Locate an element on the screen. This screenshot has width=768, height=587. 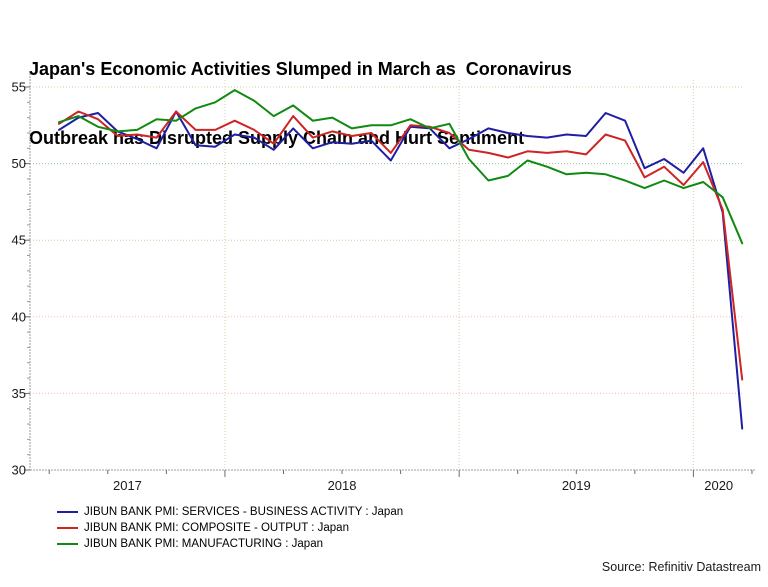
x-year-label: 2020 is located at coordinates (718, 485).